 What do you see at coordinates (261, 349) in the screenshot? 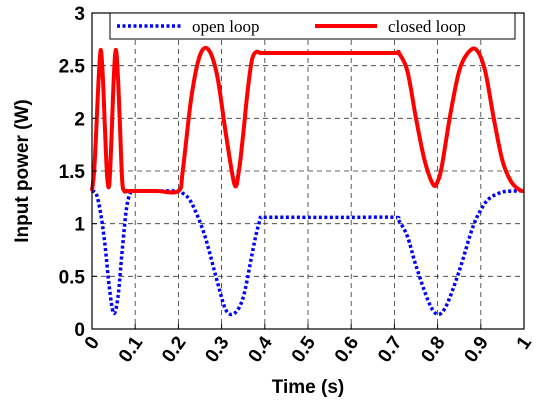
I see `x-tick-label: 0.4` at bounding box center [261, 349].